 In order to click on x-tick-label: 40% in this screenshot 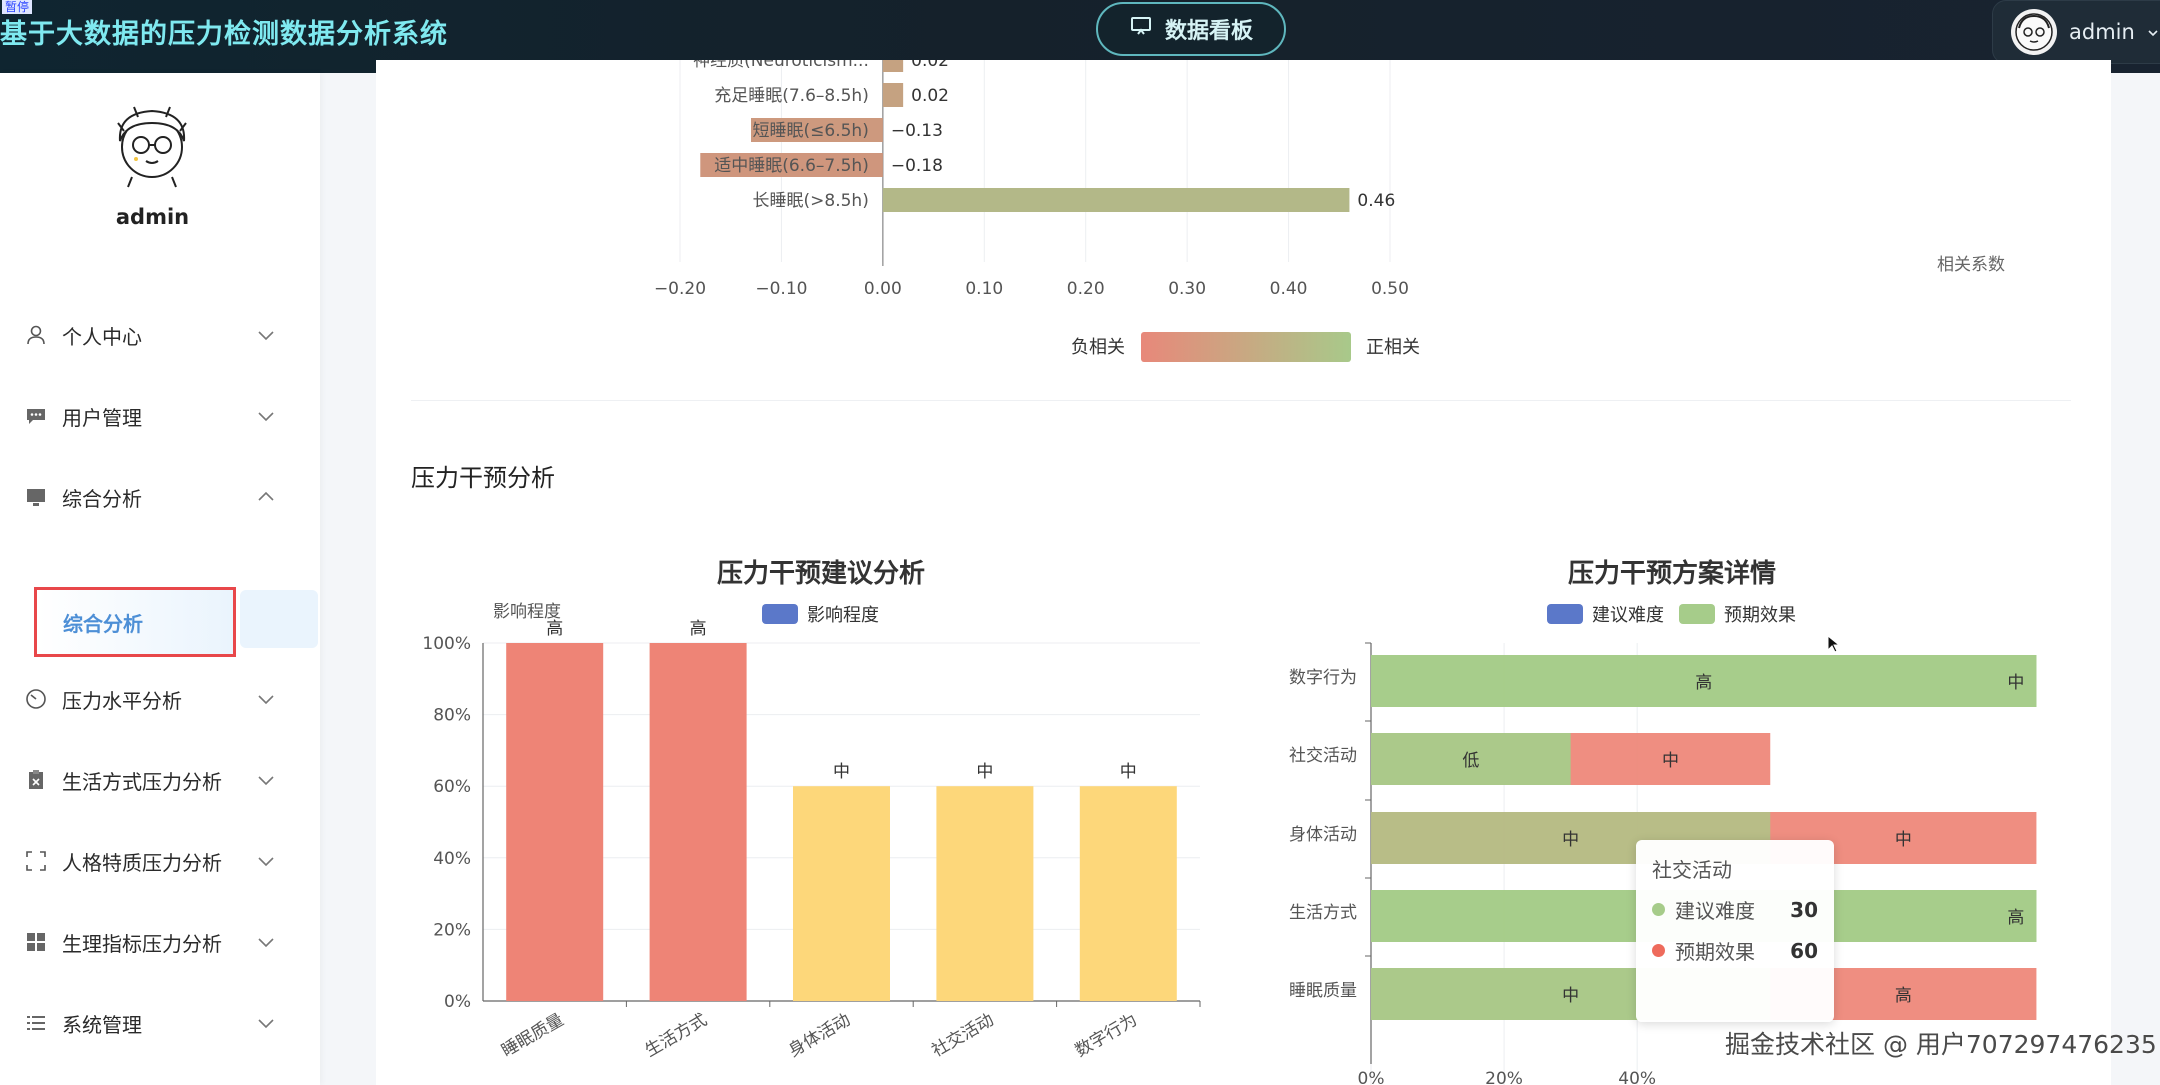, I will do `click(1637, 1077)`.